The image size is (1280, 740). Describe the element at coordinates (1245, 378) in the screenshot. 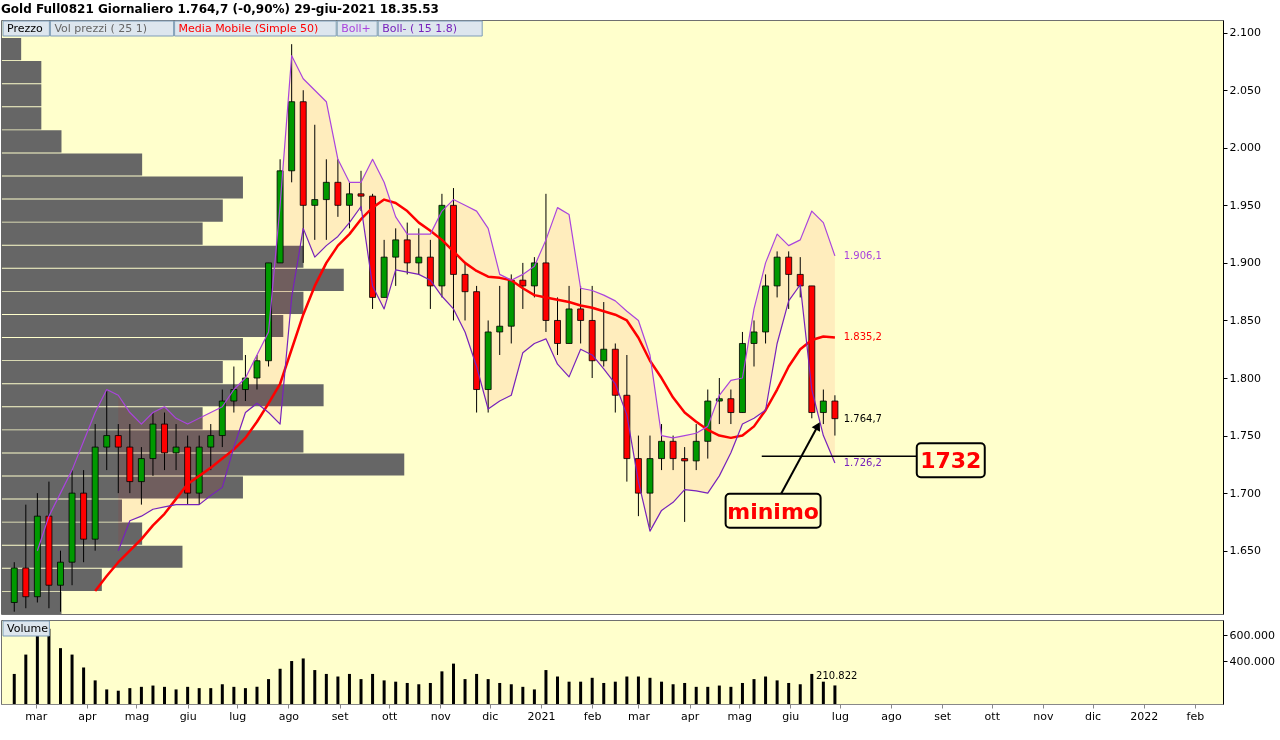

I see `y-tick-label: 1.800` at that location.